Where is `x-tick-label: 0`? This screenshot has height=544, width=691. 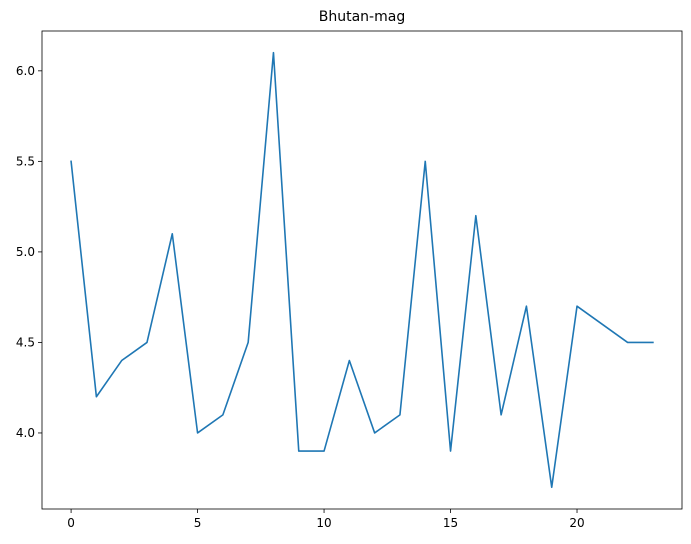 x-tick-label: 0 is located at coordinates (71, 523).